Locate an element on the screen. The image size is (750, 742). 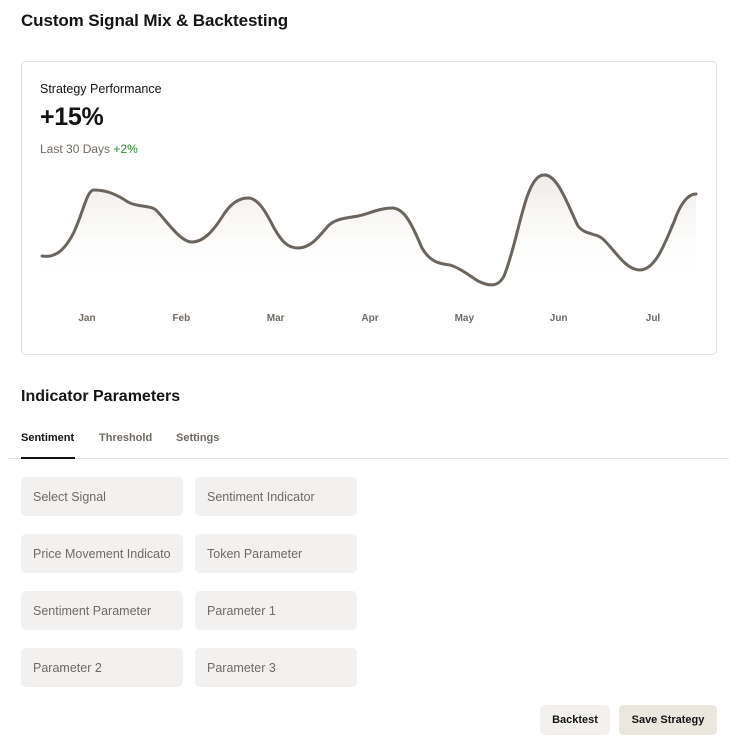
chart-area is located at coordinates (369, 230).